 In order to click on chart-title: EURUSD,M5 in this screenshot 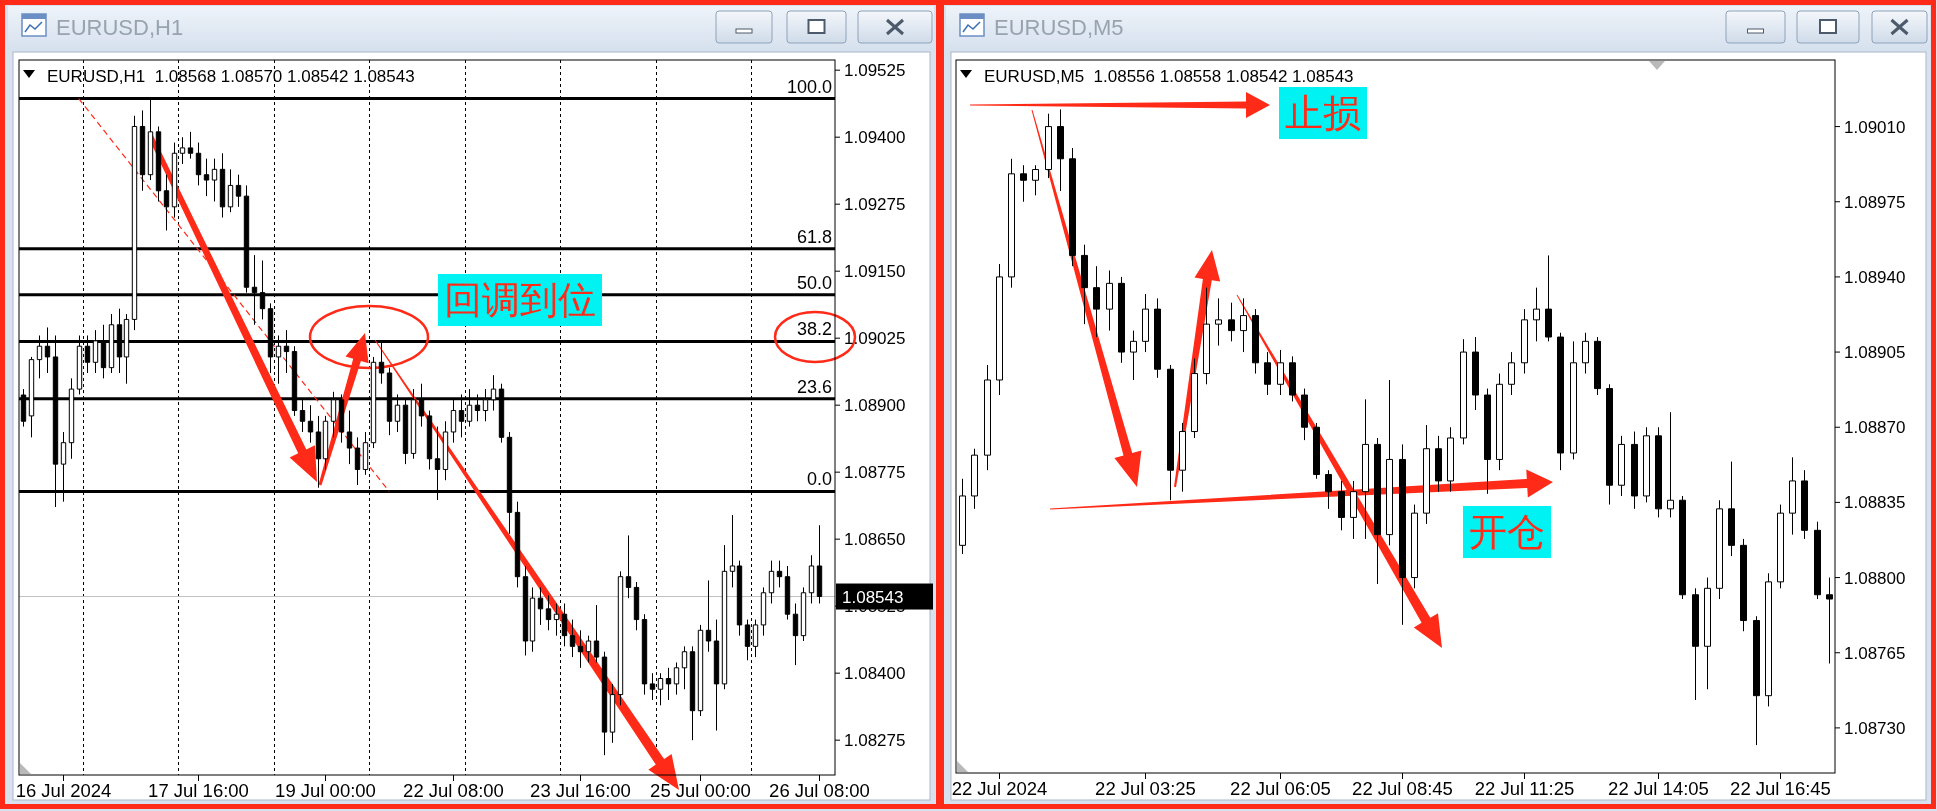, I will do `click(1059, 27)`.